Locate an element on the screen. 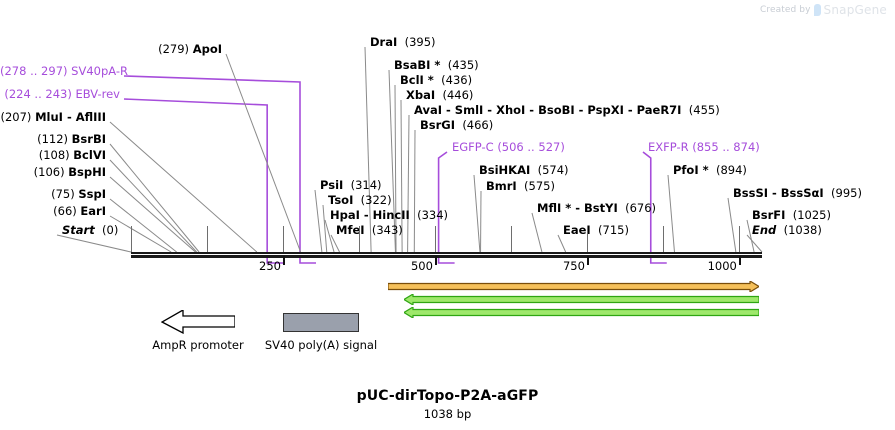 The width and height of the screenshot is (895, 430). enzyme-label-xbaI: XbaI (446) is located at coordinates (439, 95).